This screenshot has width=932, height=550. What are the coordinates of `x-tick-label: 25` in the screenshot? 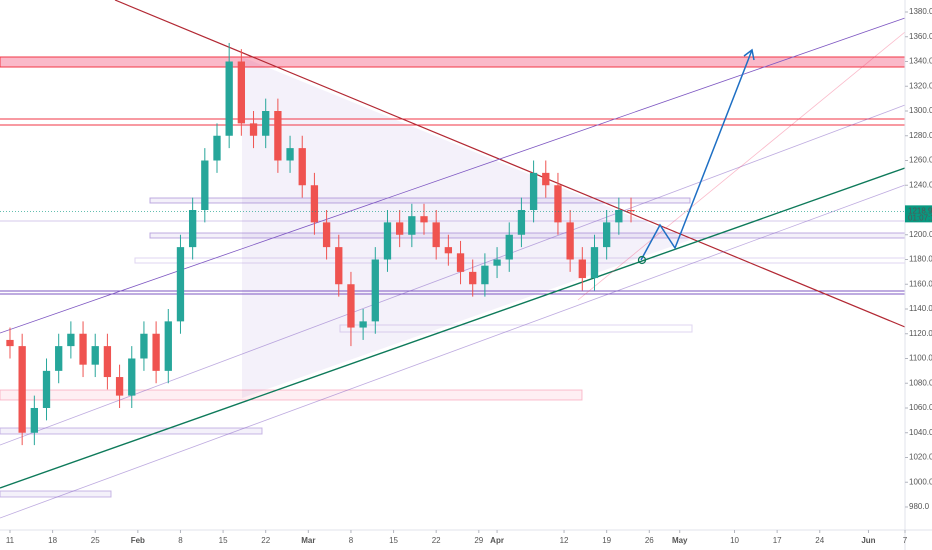 It's located at (95, 540).